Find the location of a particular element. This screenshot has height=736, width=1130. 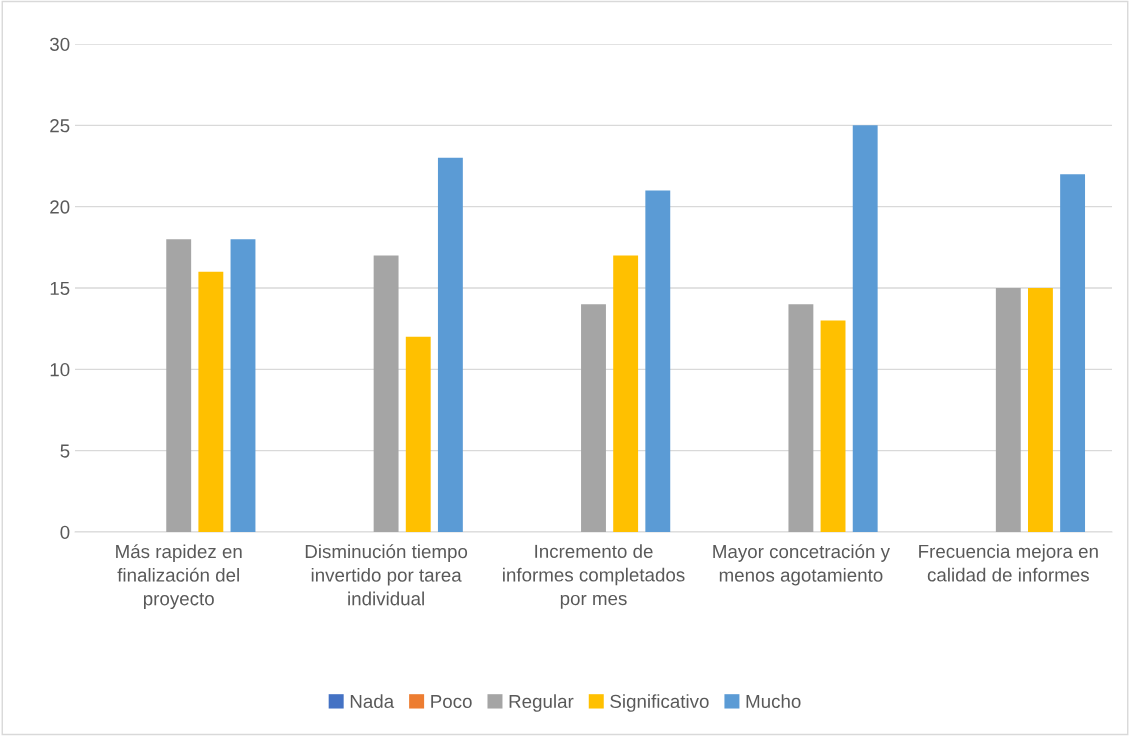

y-tick-label: 20 is located at coordinates (60, 207).